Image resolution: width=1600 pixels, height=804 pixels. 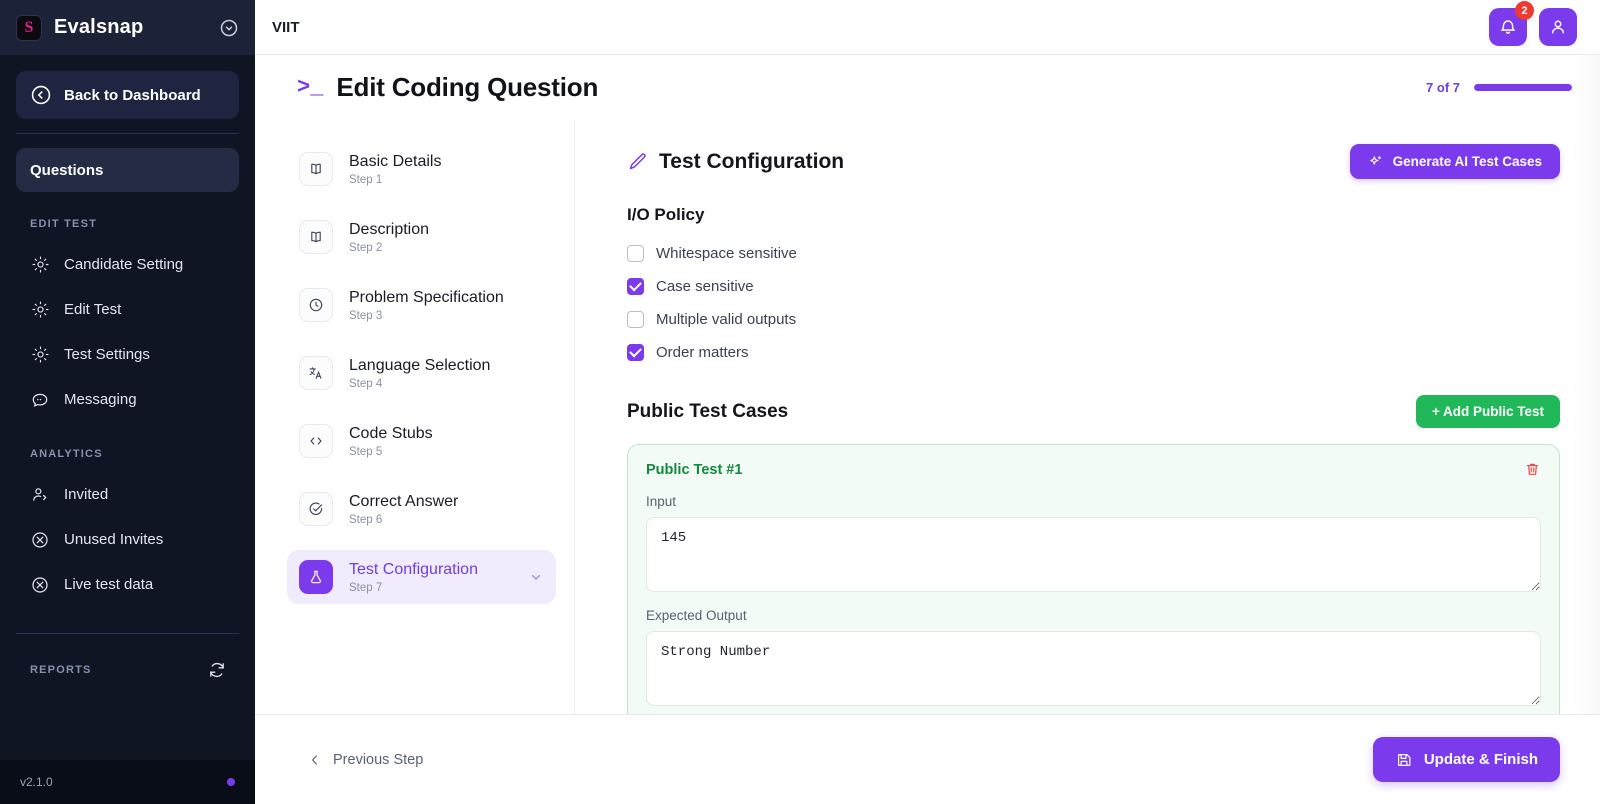 I want to click on profile-button, so click(x=1558, y=27).